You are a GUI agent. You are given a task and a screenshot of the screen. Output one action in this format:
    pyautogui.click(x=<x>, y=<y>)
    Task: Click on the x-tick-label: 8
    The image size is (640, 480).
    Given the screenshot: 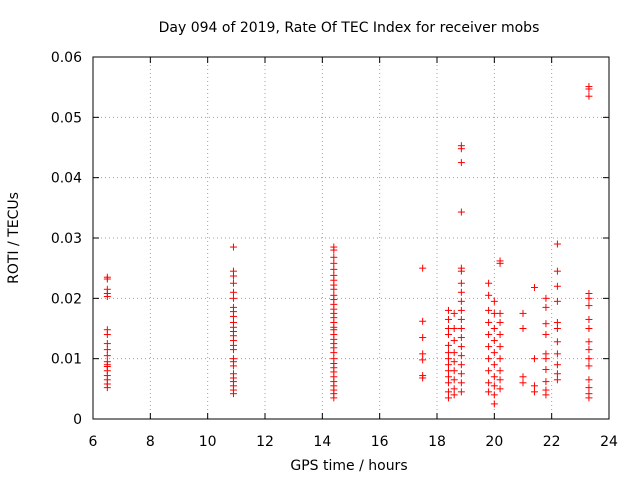 What is the action you would take?
    pyautogui.click(x=150, y=442)
    